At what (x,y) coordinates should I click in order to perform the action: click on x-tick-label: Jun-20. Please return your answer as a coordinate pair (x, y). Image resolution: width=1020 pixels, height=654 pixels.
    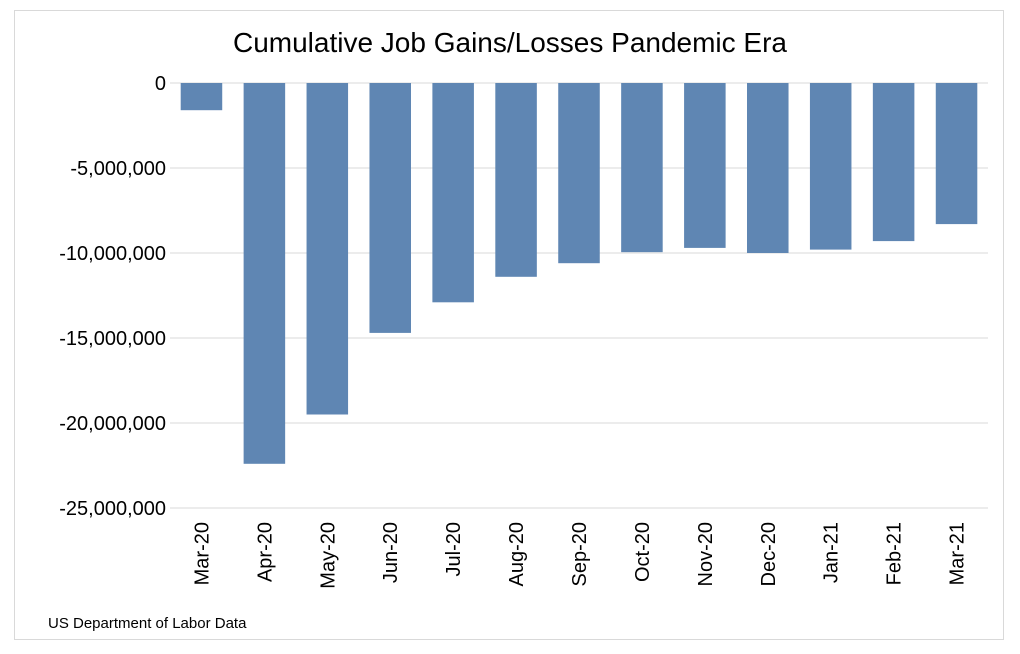
    Looking at the image, I should click on (391, 552).